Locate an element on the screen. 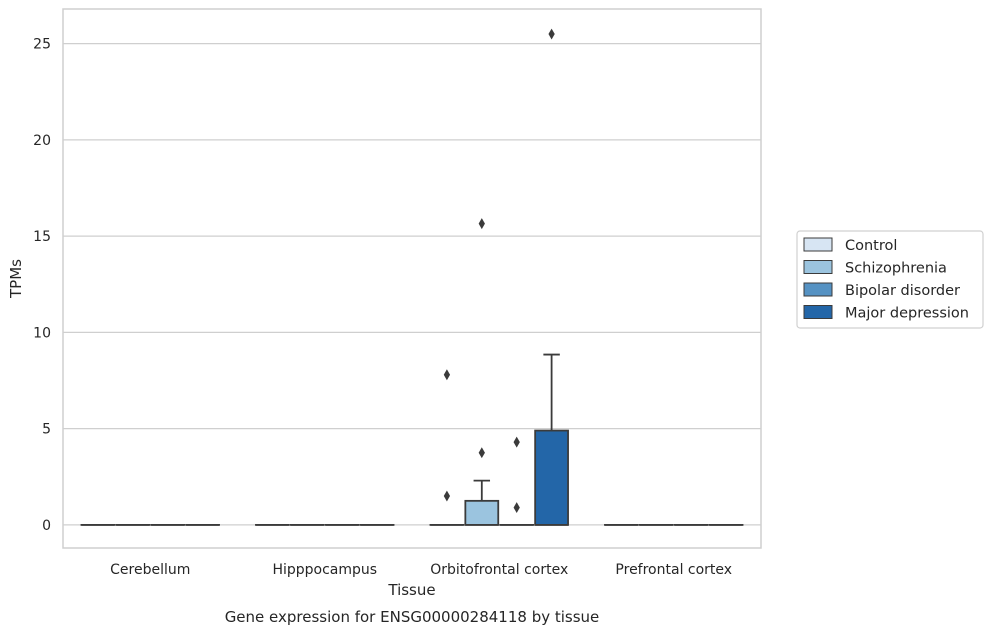 This screenshot has height=634, width=993. box-control is located at coordinates (447, 447).